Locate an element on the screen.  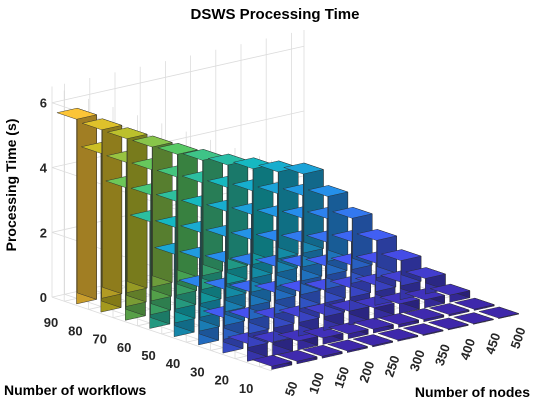
x-tick-label: 300 is located at coordinates (417, 360).